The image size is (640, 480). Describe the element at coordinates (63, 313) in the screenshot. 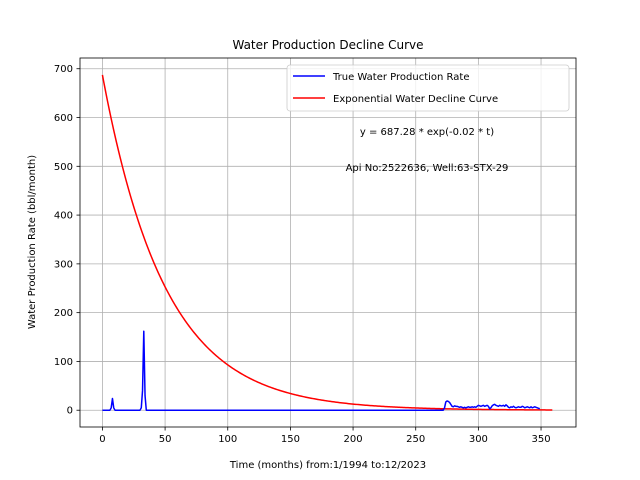

I see `y-tick-label: 200` at that location.